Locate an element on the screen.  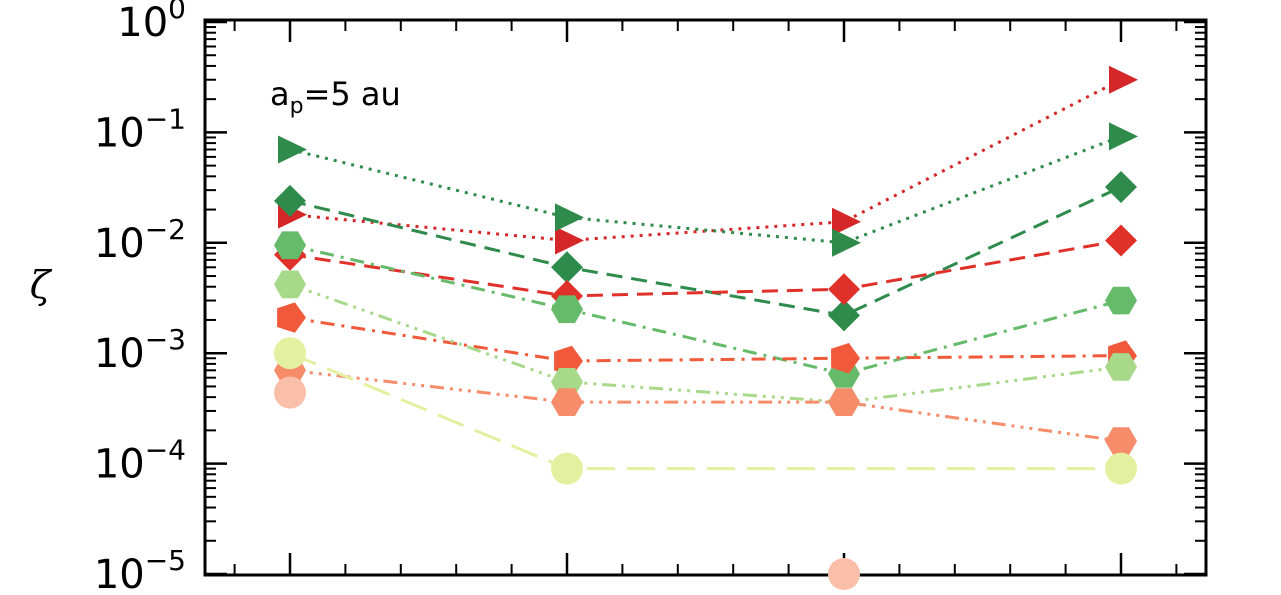
series-8-markers is located at coordinates (705, 405).